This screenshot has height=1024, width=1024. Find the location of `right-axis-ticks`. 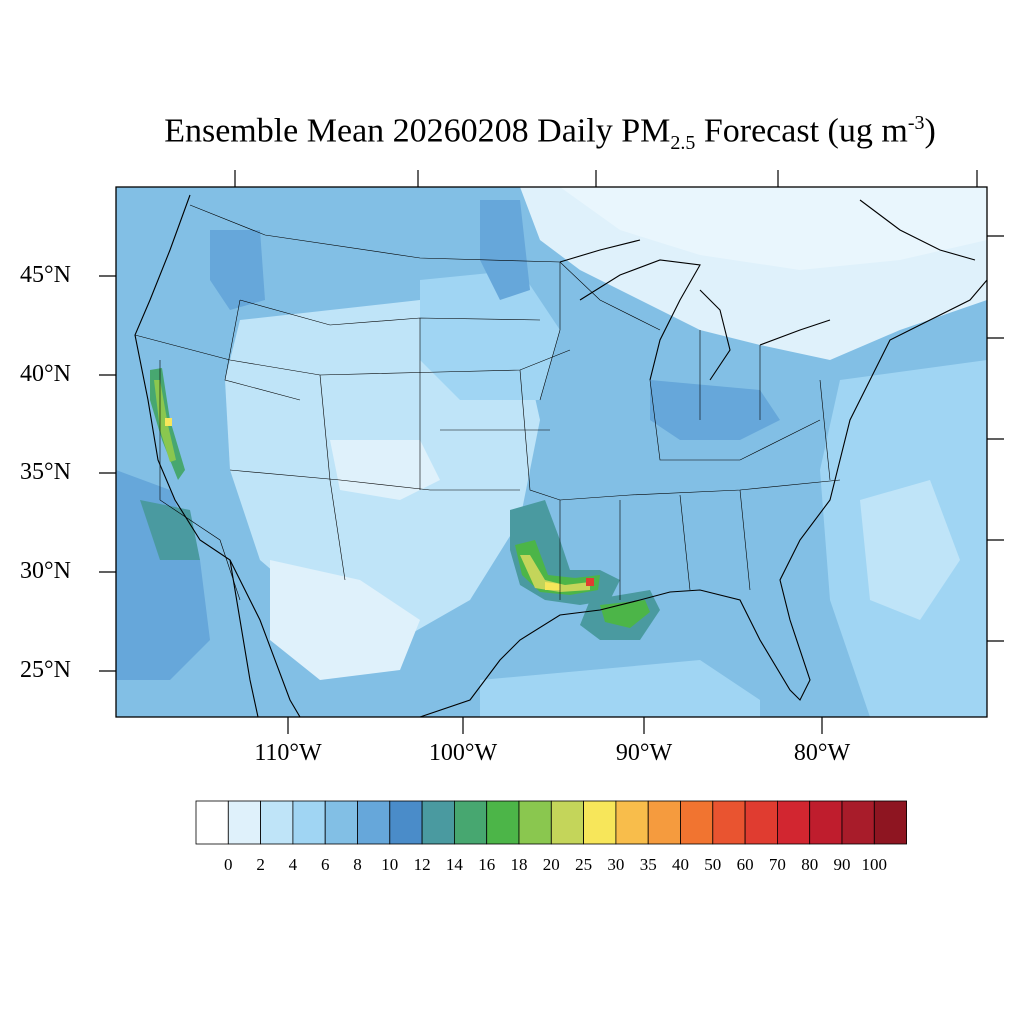

right-axis-ticks is located at coordinates (995, 438).